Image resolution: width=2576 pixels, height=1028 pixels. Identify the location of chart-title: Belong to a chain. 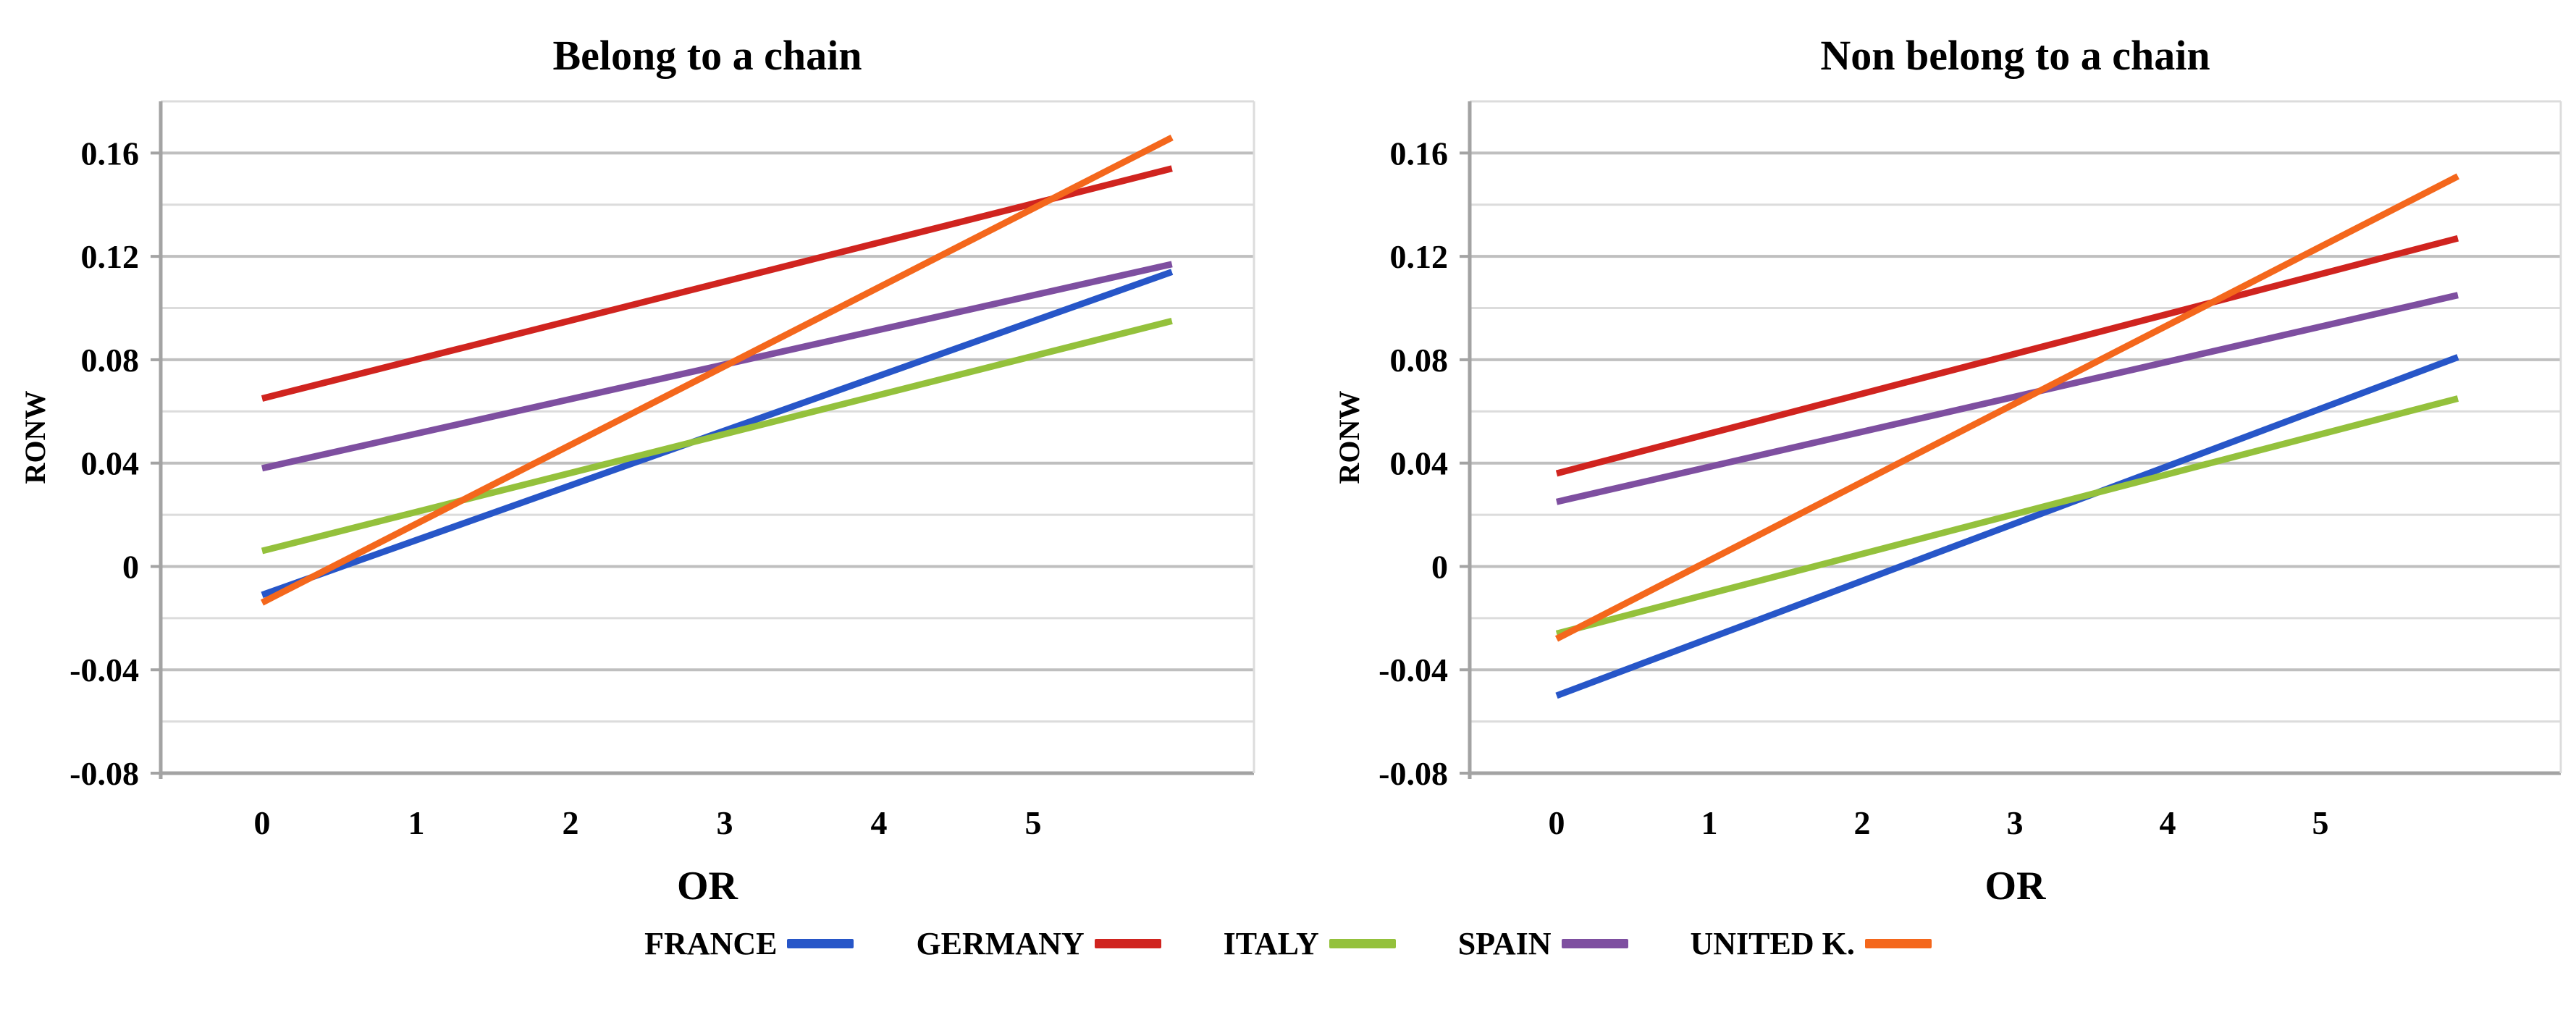
(707, 55).